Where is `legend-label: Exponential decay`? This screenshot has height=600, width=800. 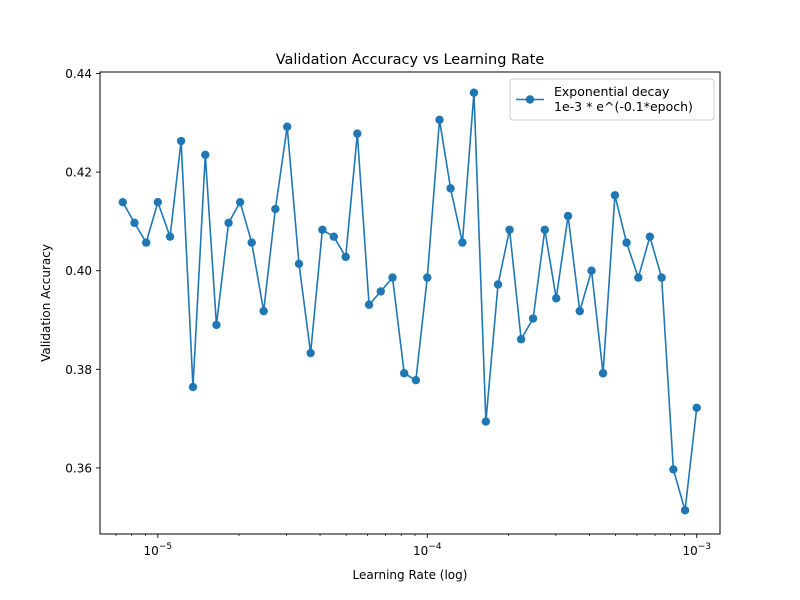 legend-label: Exponential decay is located at coordinates (612, 91).